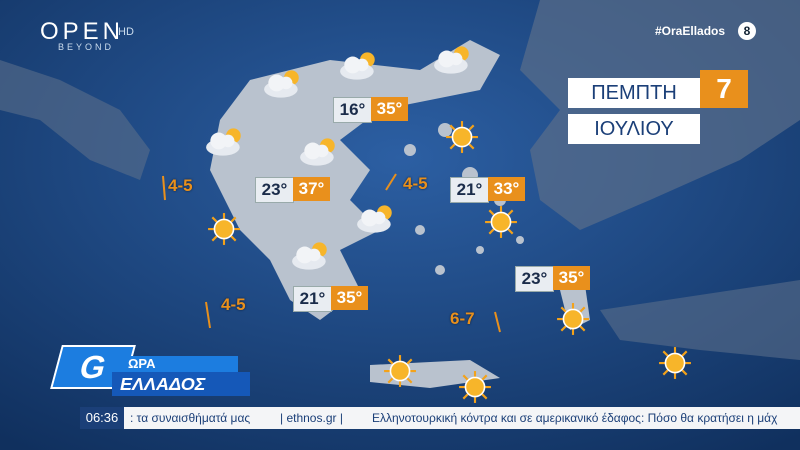 The height and width of the screenshot is (450, 800). Describe the element at coordinates (86, 47) in the screenshot. I see `logo-sub: BEYOND` at that location.